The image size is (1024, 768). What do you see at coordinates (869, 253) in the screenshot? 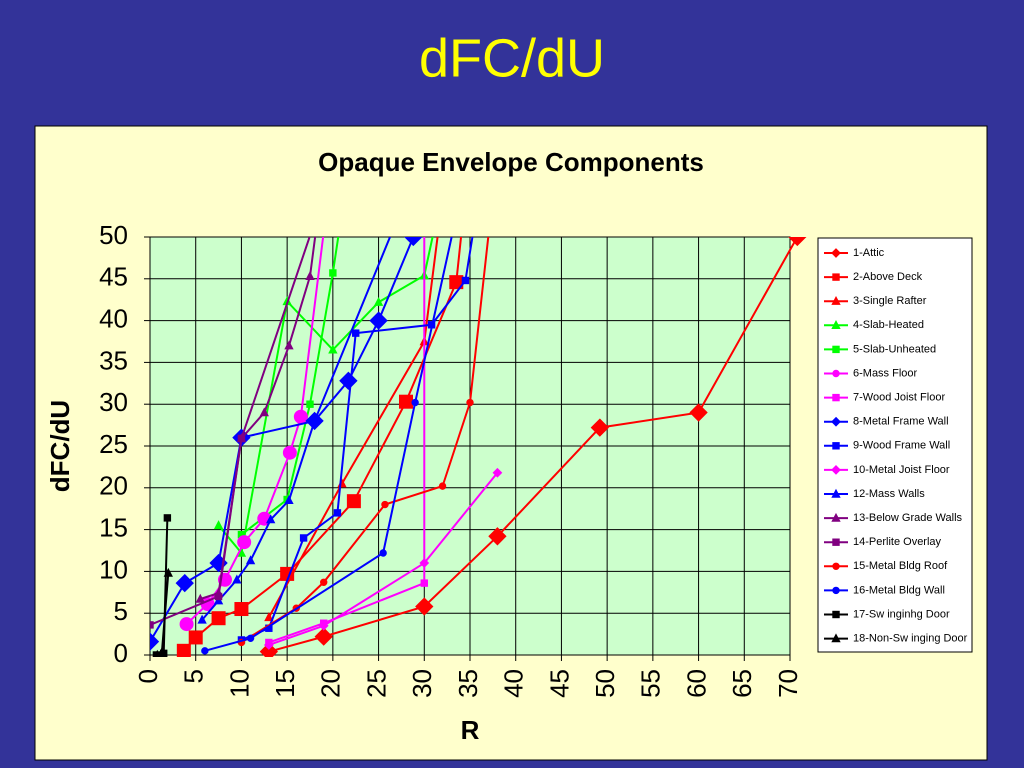
I see `legend-label: 1-Attic` at bounding box center [869, 253].